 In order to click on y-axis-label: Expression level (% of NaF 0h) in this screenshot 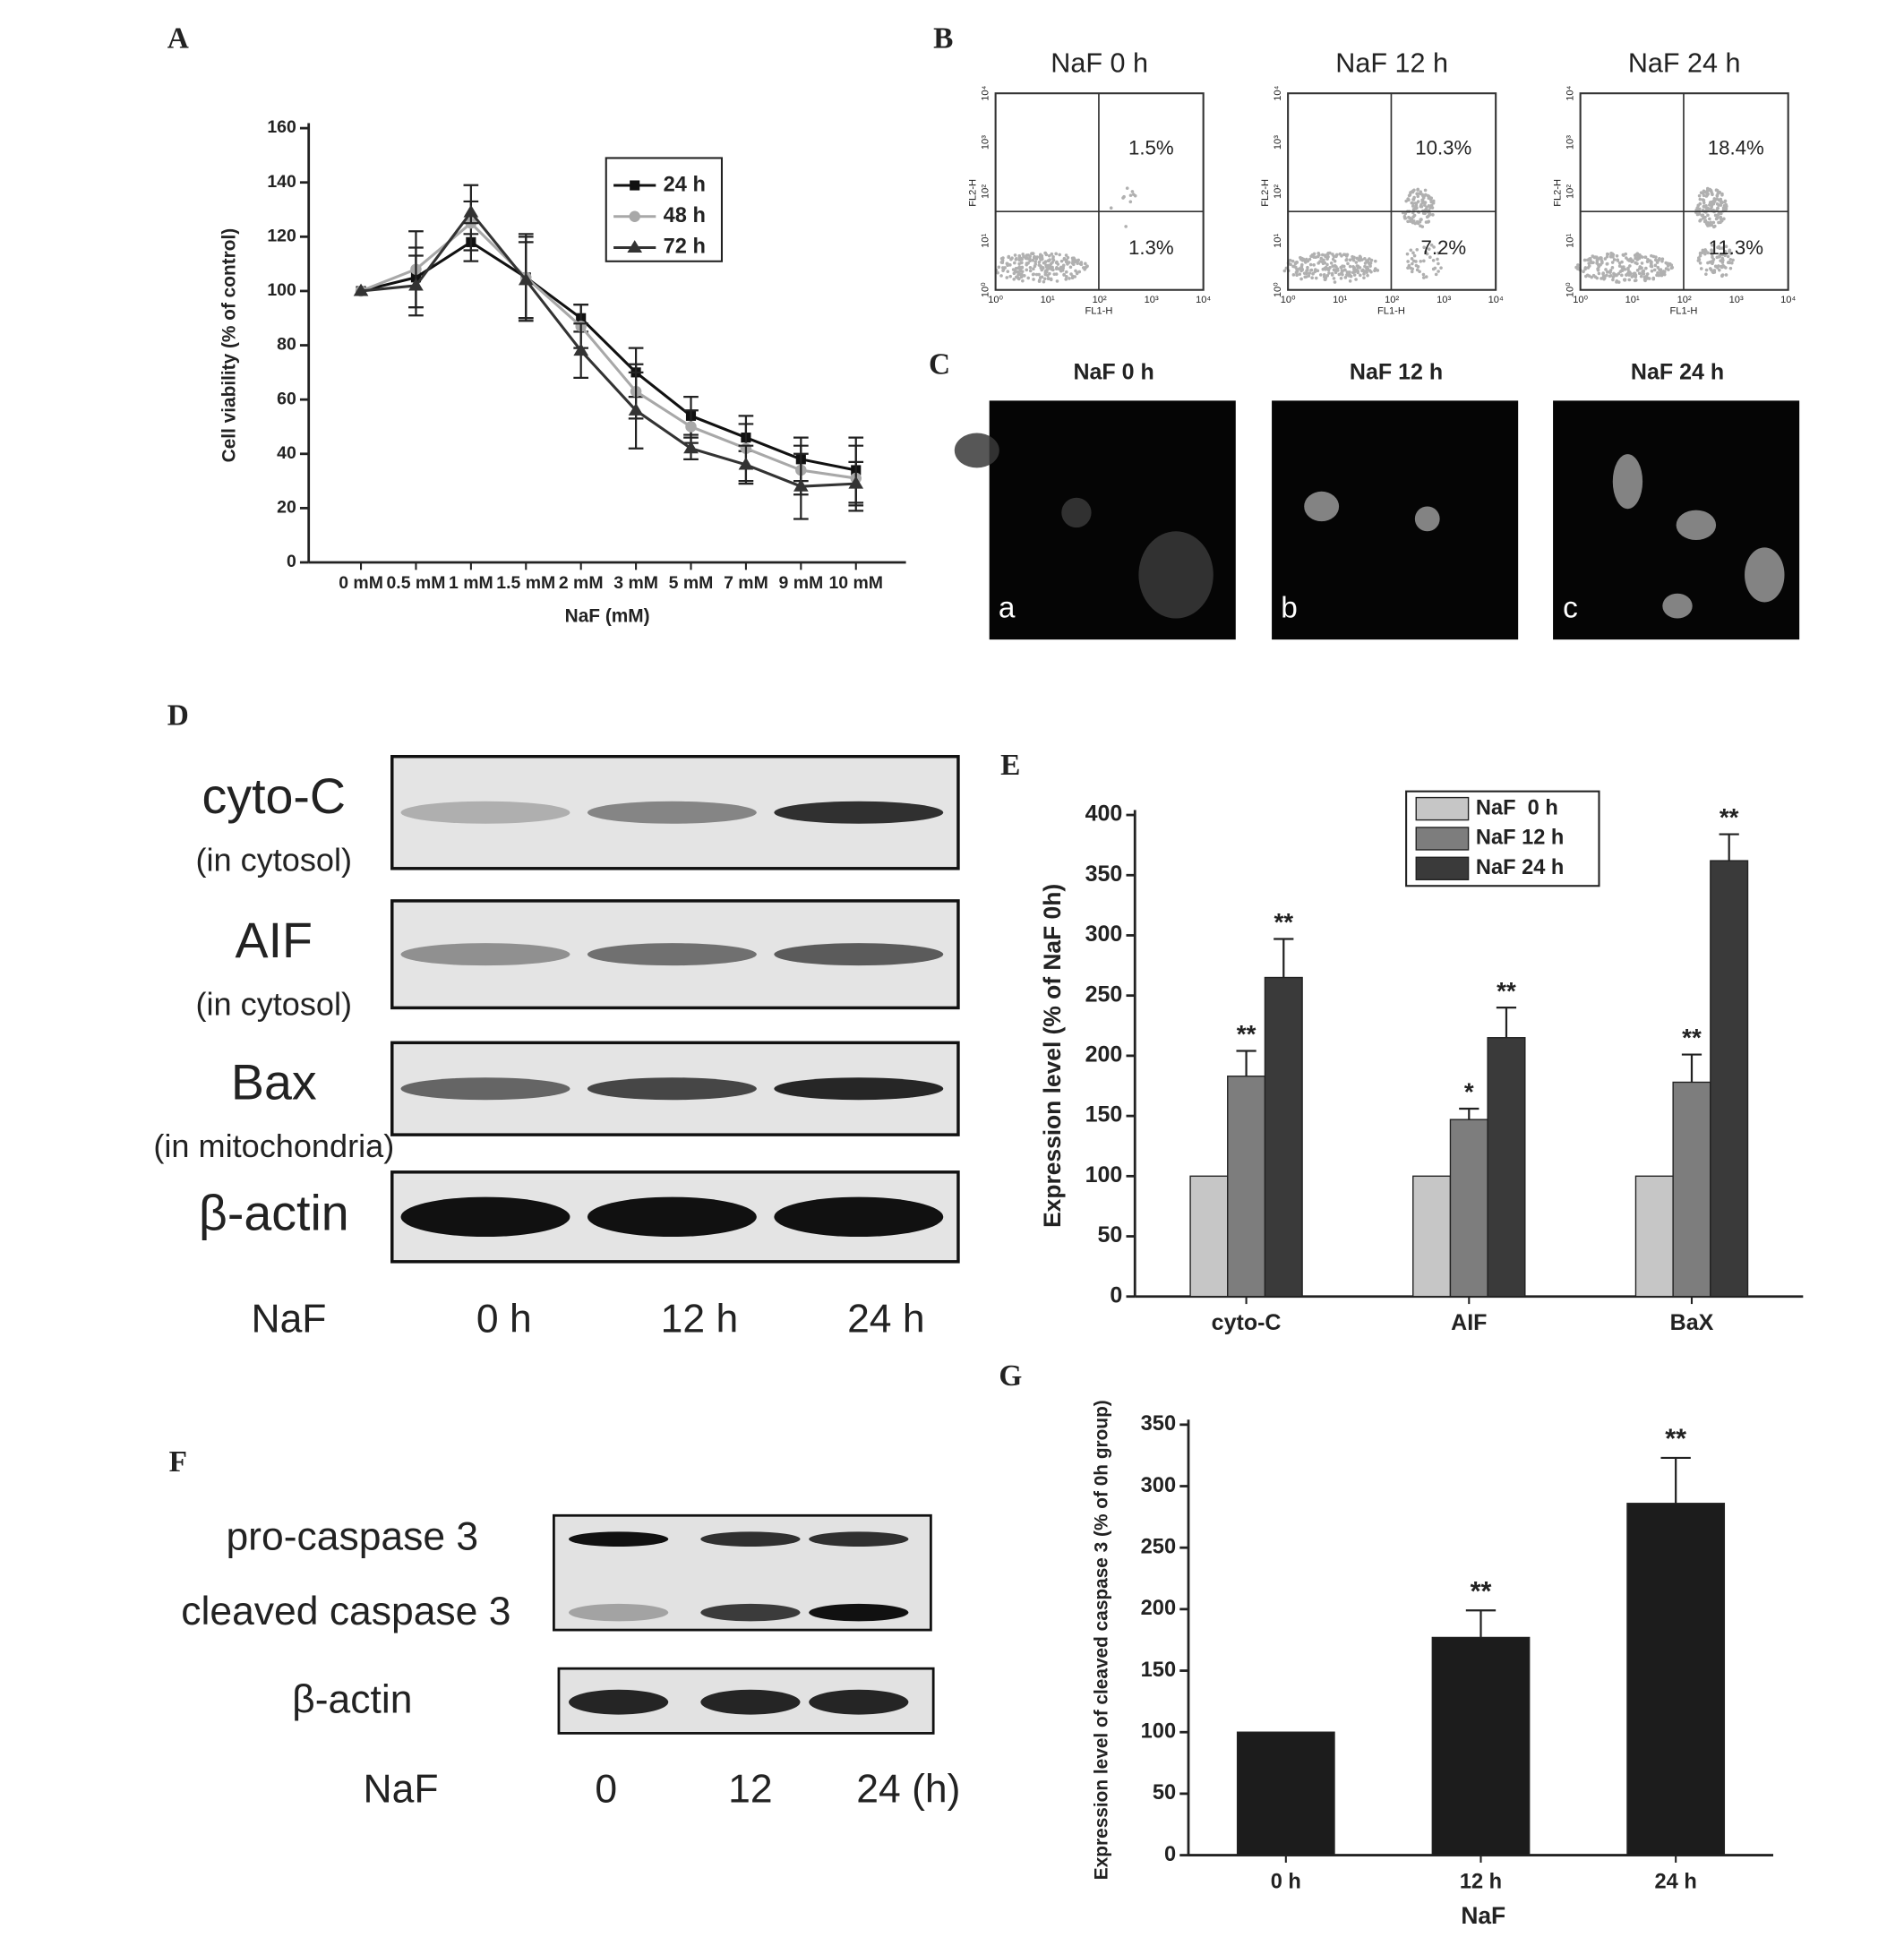, I will do `click(1053, 1056)`.